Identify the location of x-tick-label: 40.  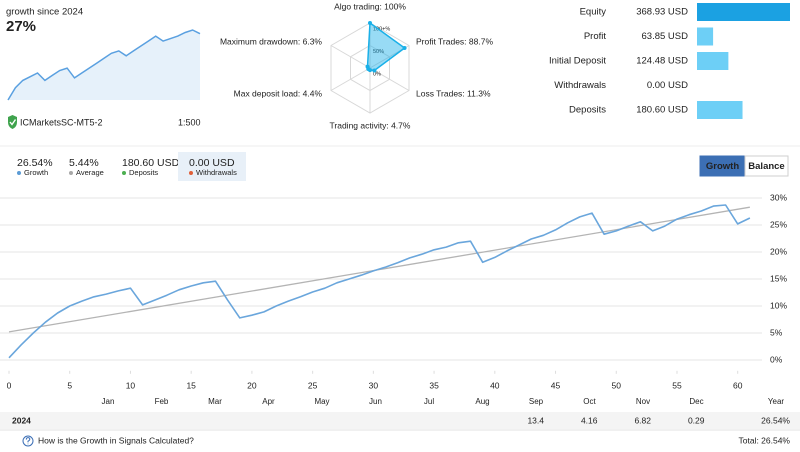
(495, 385).